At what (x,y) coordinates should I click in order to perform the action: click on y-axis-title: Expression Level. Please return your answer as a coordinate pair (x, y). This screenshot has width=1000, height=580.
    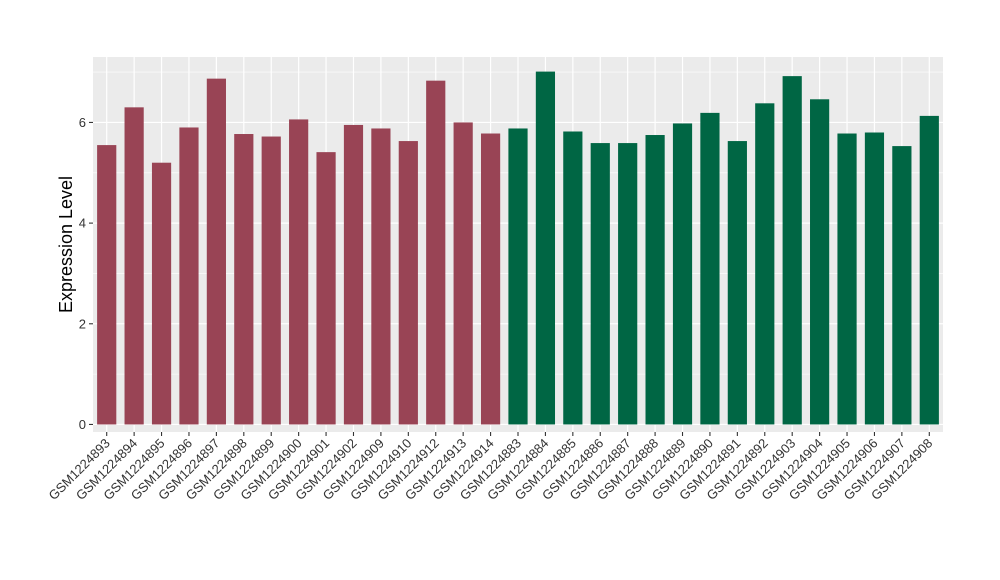
    Looking at the image, I should click on (66, 244).